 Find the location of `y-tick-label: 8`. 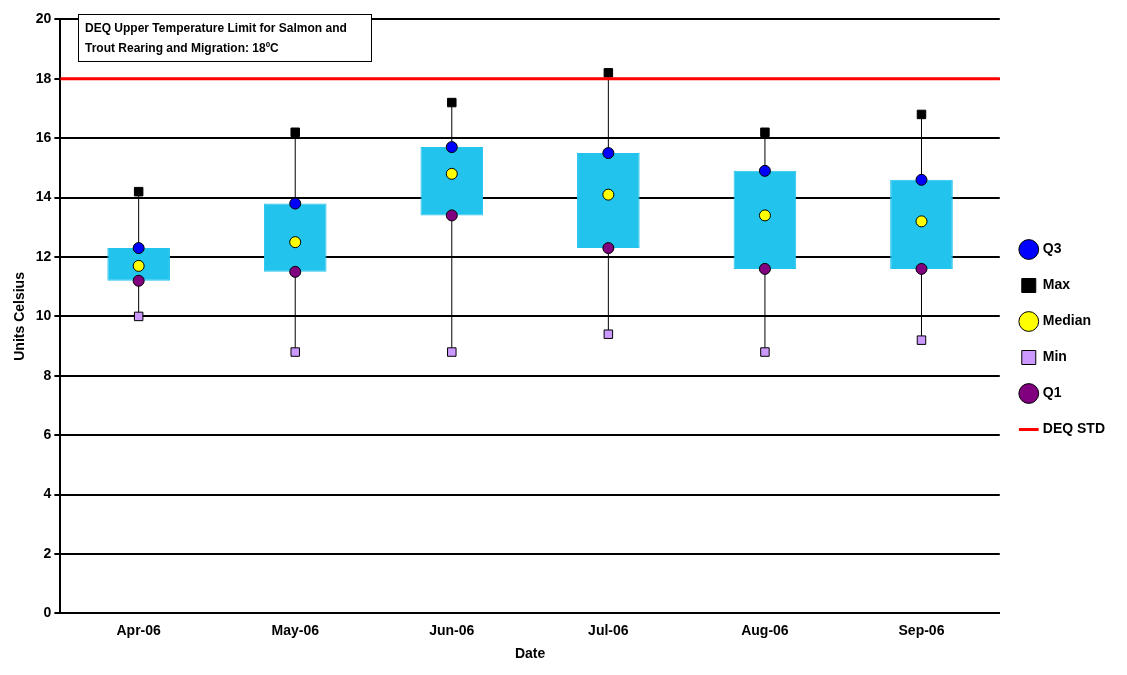

y-tick-label: 8 is located at coordinates (47, 374).